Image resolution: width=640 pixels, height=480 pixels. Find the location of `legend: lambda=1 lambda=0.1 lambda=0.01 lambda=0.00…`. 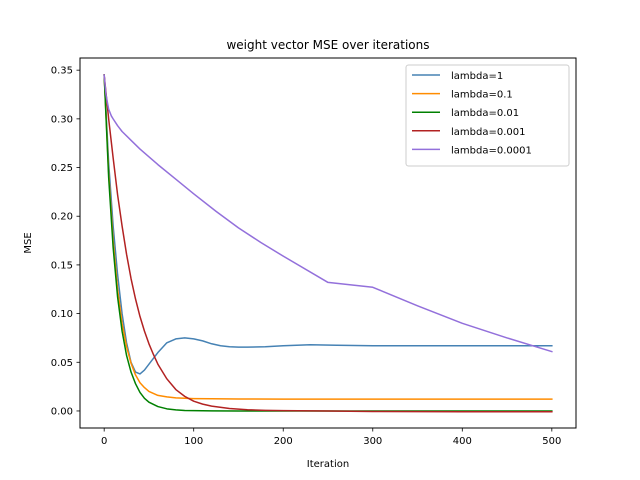

legend: lambda=1 lambda=0.1 lambda=0.01 lambda=0.00… is located at coordinates (487, 115).